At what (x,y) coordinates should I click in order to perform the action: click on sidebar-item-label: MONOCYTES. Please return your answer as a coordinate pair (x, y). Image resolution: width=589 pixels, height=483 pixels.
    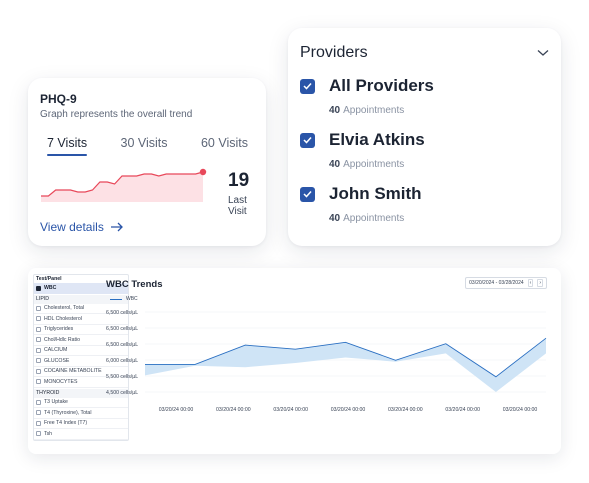
    Looking at the image, I should click on (61, 381).